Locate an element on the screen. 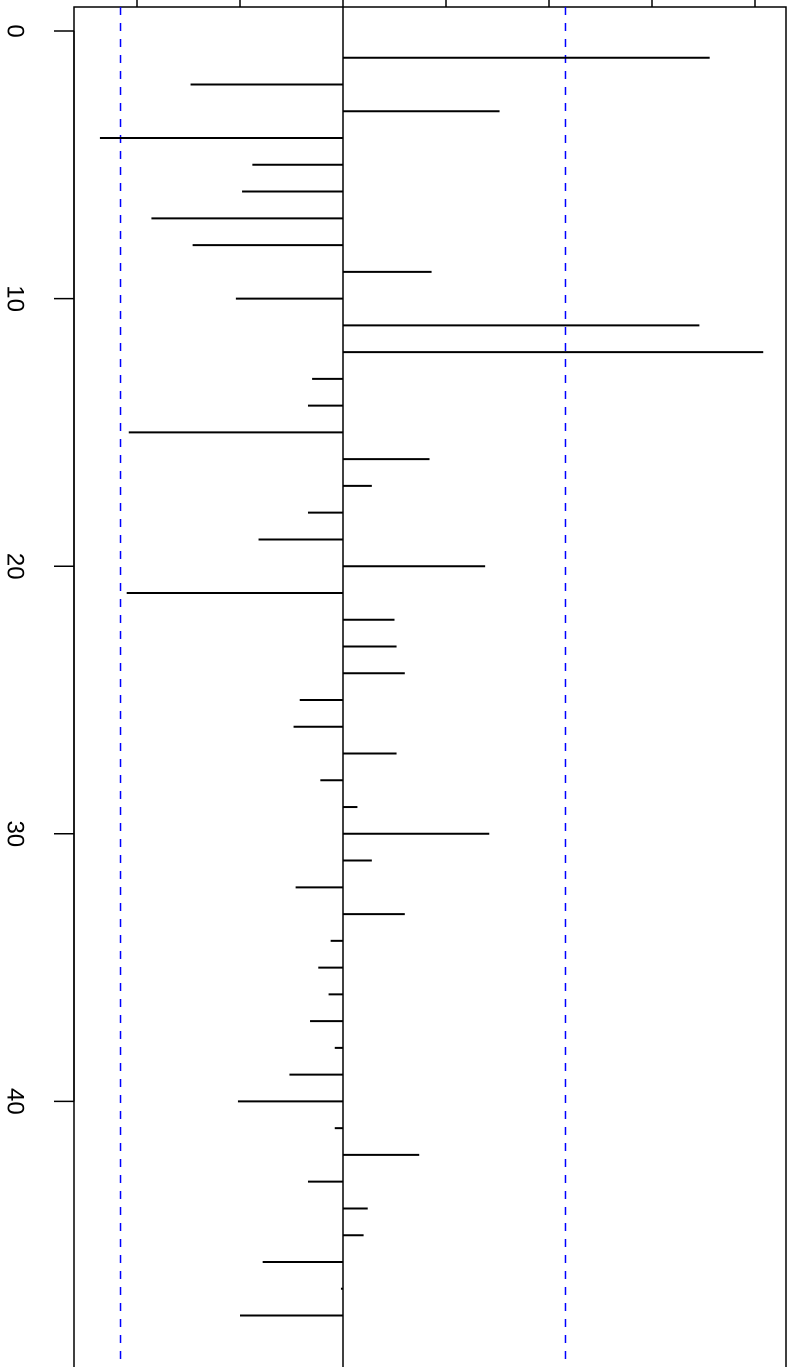 The width and height of the screenshot is (796, 1367). lag-tick-label: 10 is located at coordinates (15, 298).